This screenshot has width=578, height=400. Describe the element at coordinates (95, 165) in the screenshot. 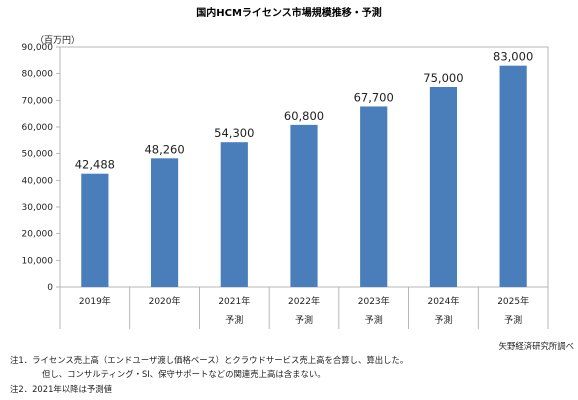

I see `data-label: 42,488` at that location.